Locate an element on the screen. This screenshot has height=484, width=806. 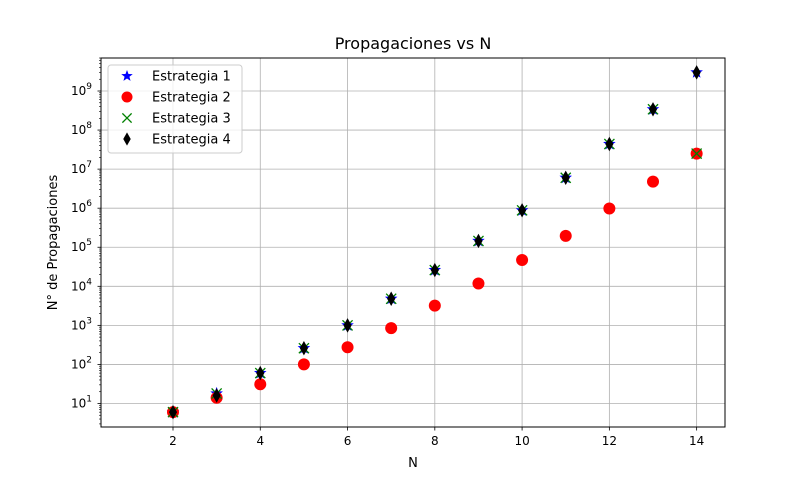
legend-label: Estrategia 4 is located at coordinates (191, 140).